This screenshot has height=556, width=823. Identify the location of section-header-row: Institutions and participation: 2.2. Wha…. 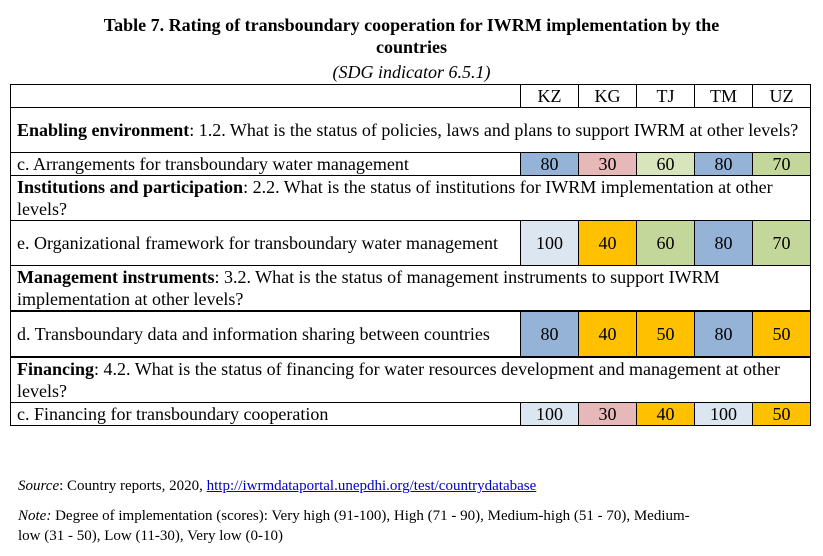
(410, 198).